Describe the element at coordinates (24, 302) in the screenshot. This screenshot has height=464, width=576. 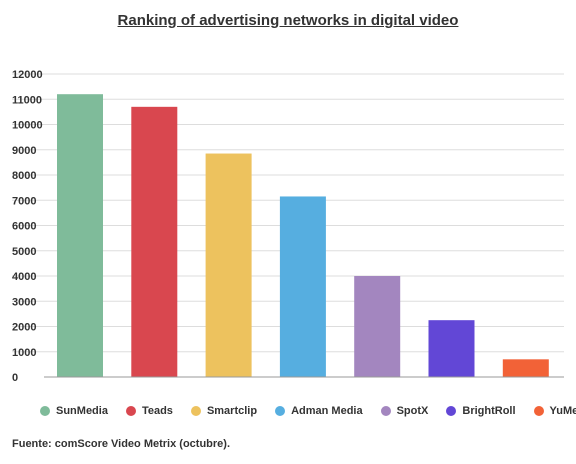
I see `y-tick-label: 3000` at that location.